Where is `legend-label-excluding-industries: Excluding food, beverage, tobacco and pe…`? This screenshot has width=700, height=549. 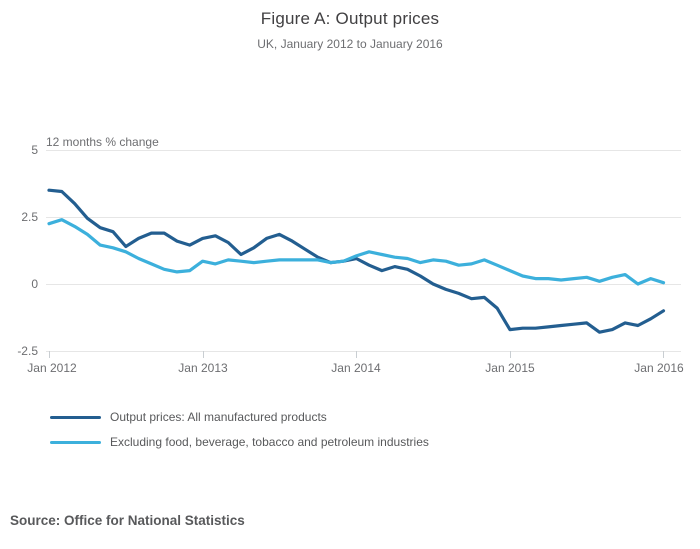
legend-label-excluding-industries: Excluding food, beverage, tobacco and pe… is located at coordinates (269, 442).